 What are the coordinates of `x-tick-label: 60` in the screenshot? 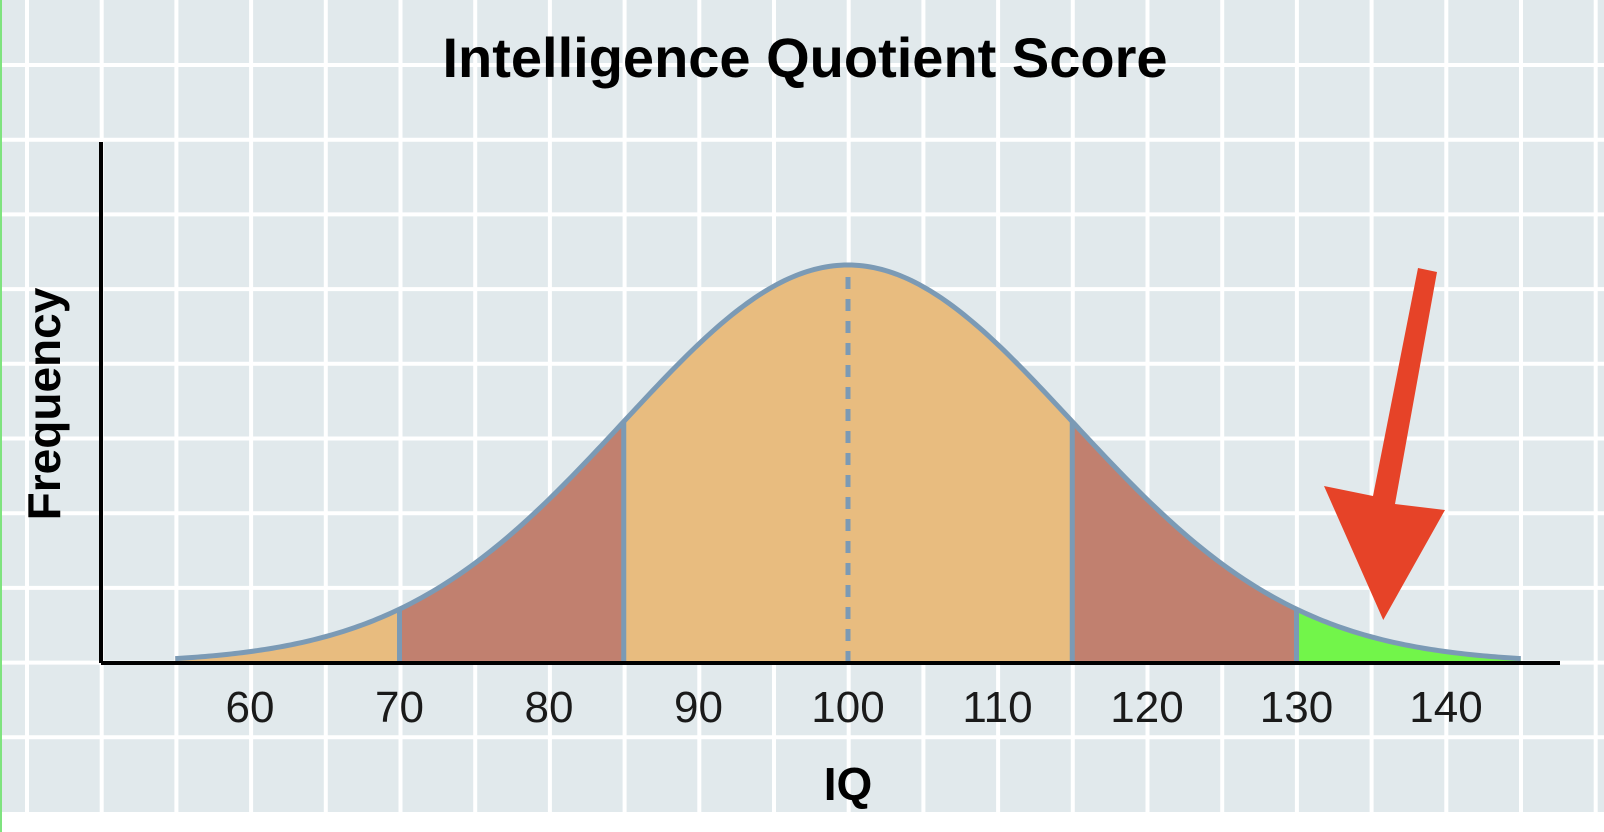 It's located at (250, 707).